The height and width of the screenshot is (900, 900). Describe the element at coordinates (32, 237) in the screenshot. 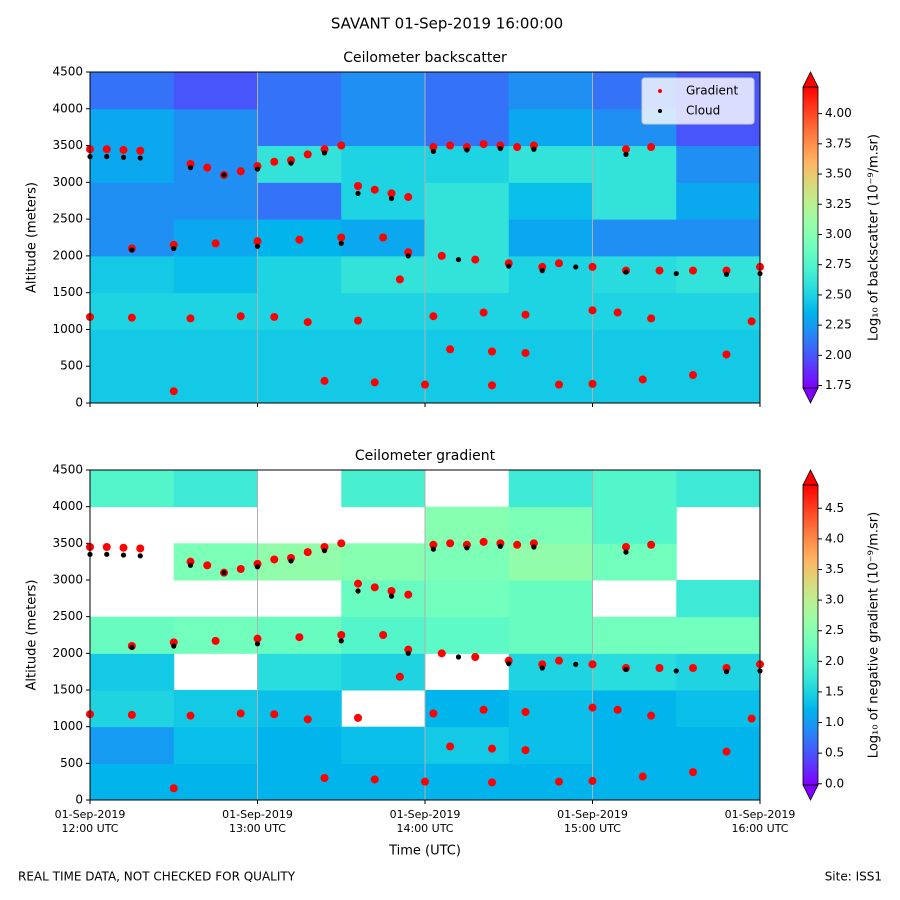

I see `y-axis-label: Altitude (meters)` at that location.